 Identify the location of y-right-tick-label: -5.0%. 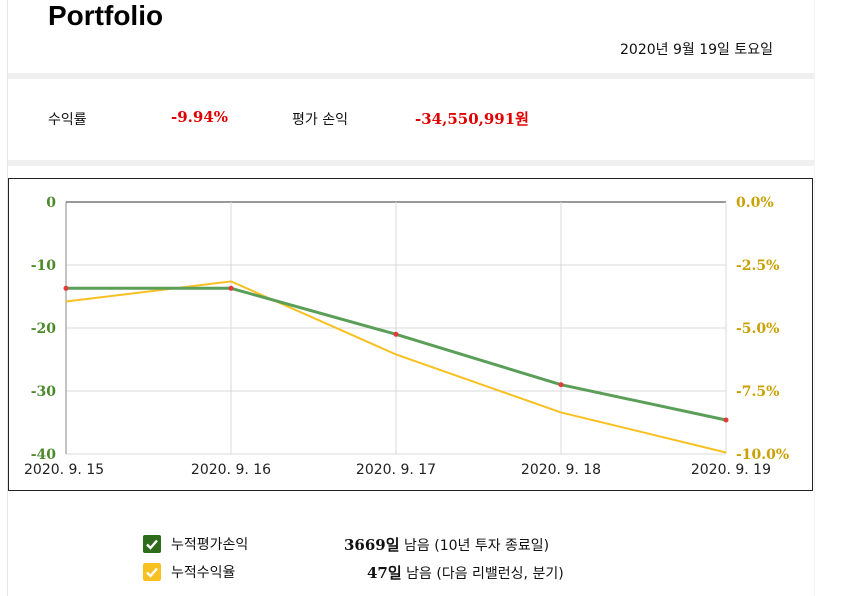
(757, 329).